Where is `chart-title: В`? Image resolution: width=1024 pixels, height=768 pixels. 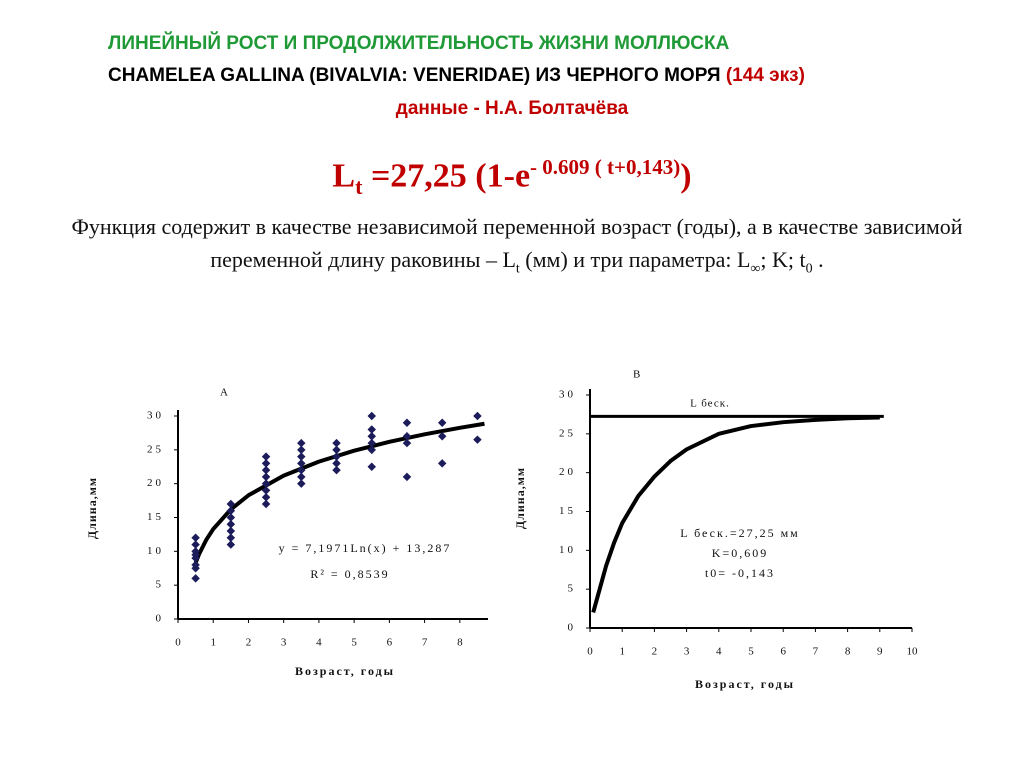
chart-title: В is located at coordinates (636, 375).